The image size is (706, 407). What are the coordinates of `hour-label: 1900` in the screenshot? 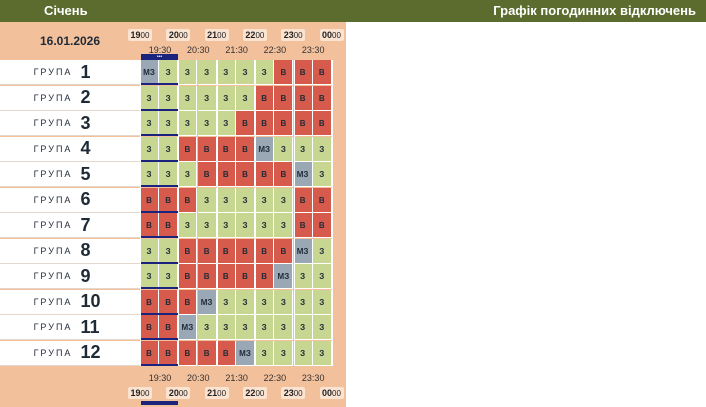 It's located at (140, 393).